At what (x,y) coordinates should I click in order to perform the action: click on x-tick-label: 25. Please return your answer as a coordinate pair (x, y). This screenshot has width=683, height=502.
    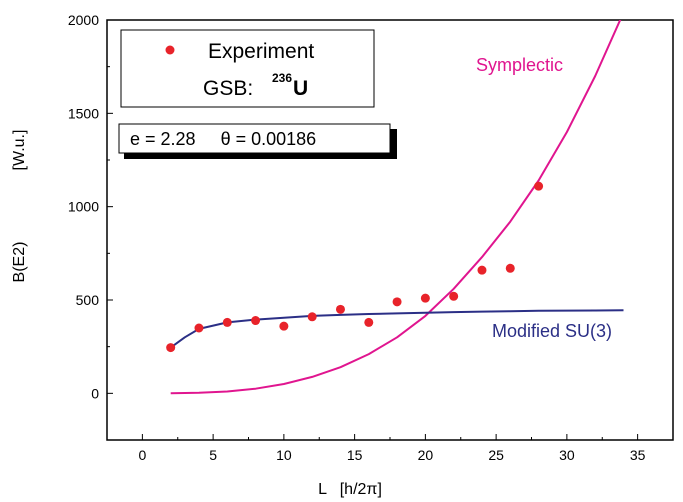
    Looking at the image, I should click on (496, 455).